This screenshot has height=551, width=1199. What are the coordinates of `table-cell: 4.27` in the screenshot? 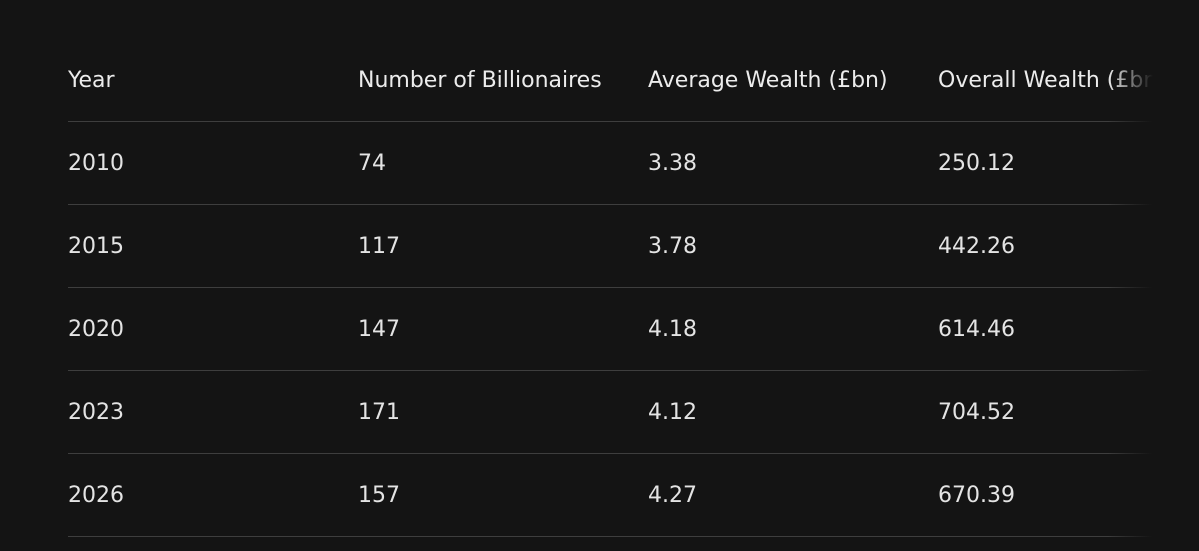 It's located at (672, 495).